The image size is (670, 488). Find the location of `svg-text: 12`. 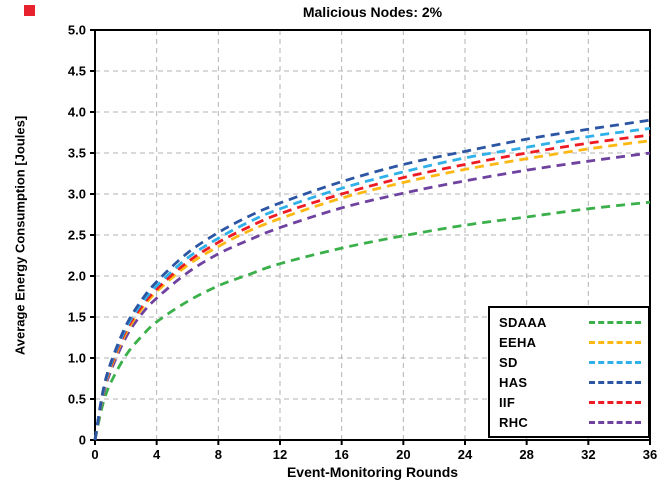

svg-text: 12 is located at coordinates (280, 454).